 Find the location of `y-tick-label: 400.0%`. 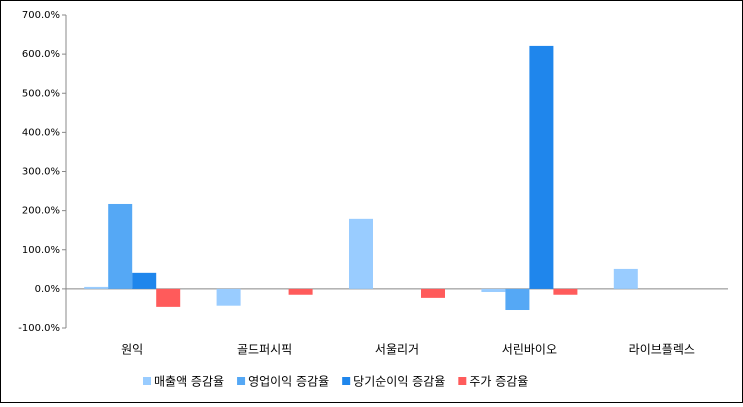

y-tick-label: 400.0% is located at coordinates (41, 132).